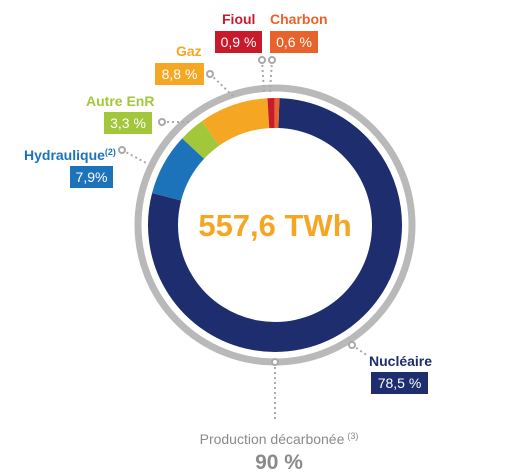  I want to click on badge-autre-enr, so click(128, 123).